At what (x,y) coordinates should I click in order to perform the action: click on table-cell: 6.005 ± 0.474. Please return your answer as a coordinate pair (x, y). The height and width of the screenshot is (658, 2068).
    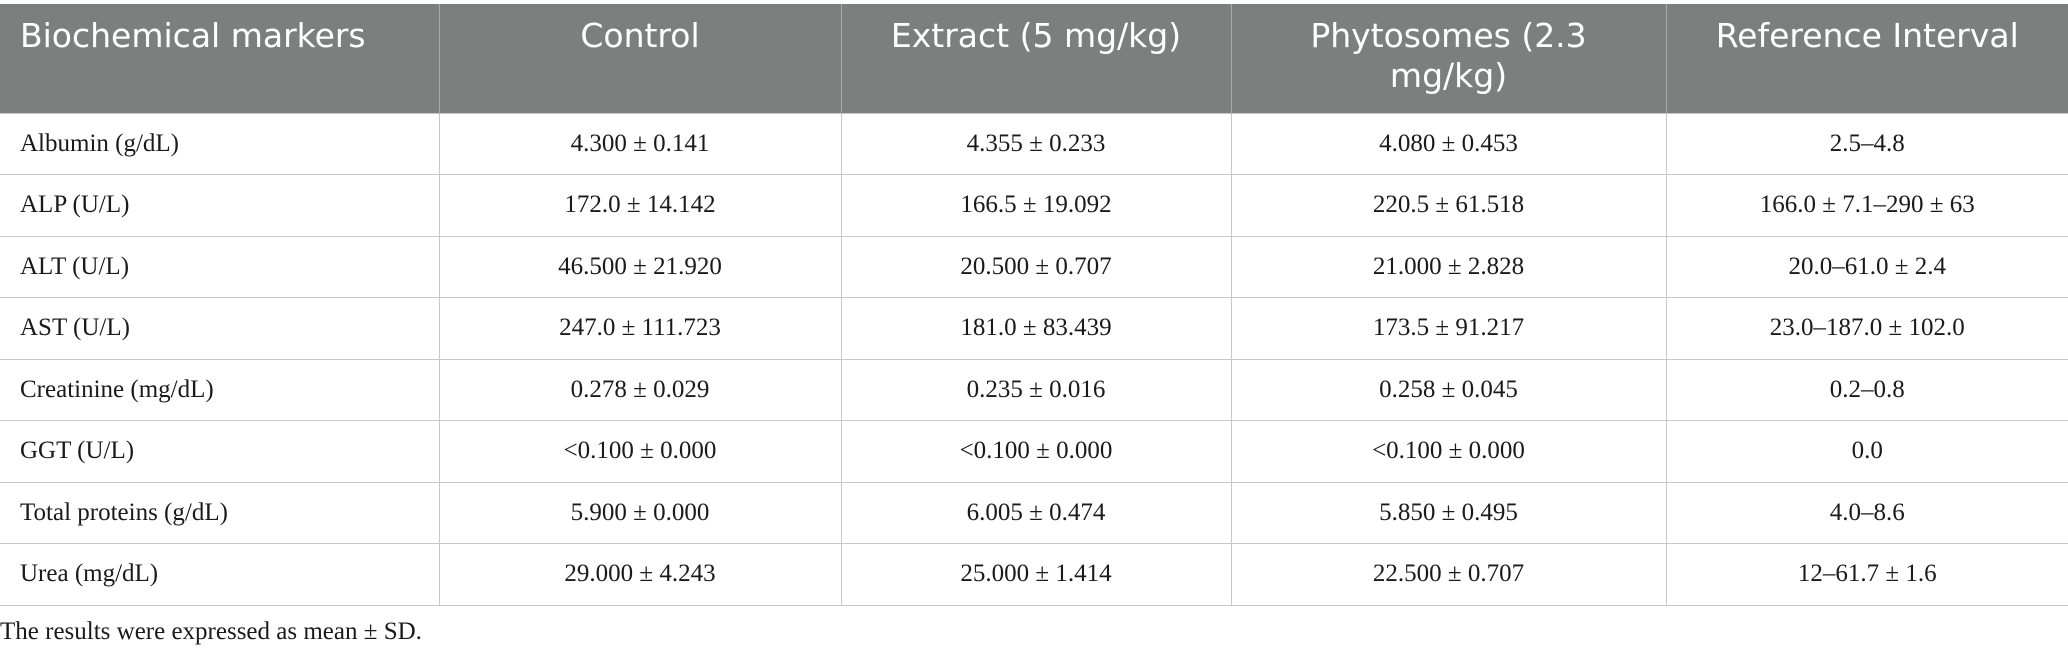
    Looking at the image, I should click on (1036, 512).